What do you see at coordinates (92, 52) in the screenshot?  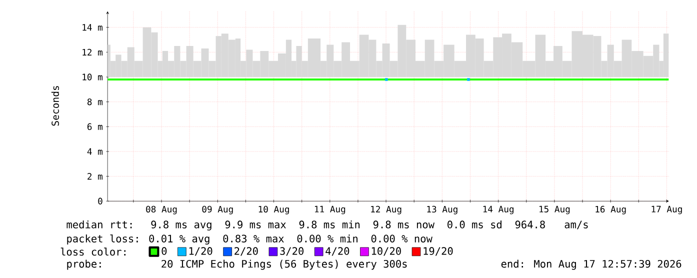 I see `y-tick-label: 12 m` at bounding box center [92, 52].